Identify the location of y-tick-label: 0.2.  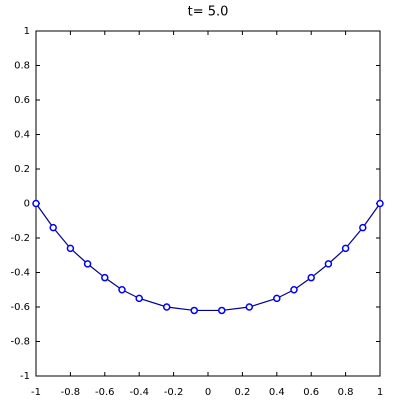
(22, 169).